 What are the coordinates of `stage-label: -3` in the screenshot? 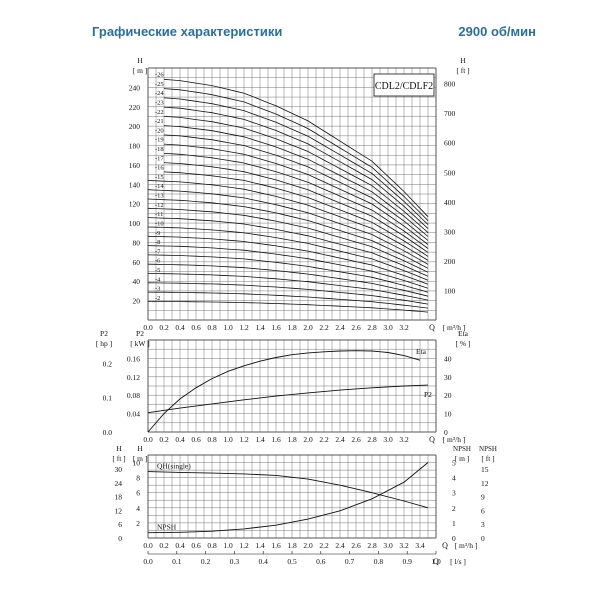 It's located at (157, 289).